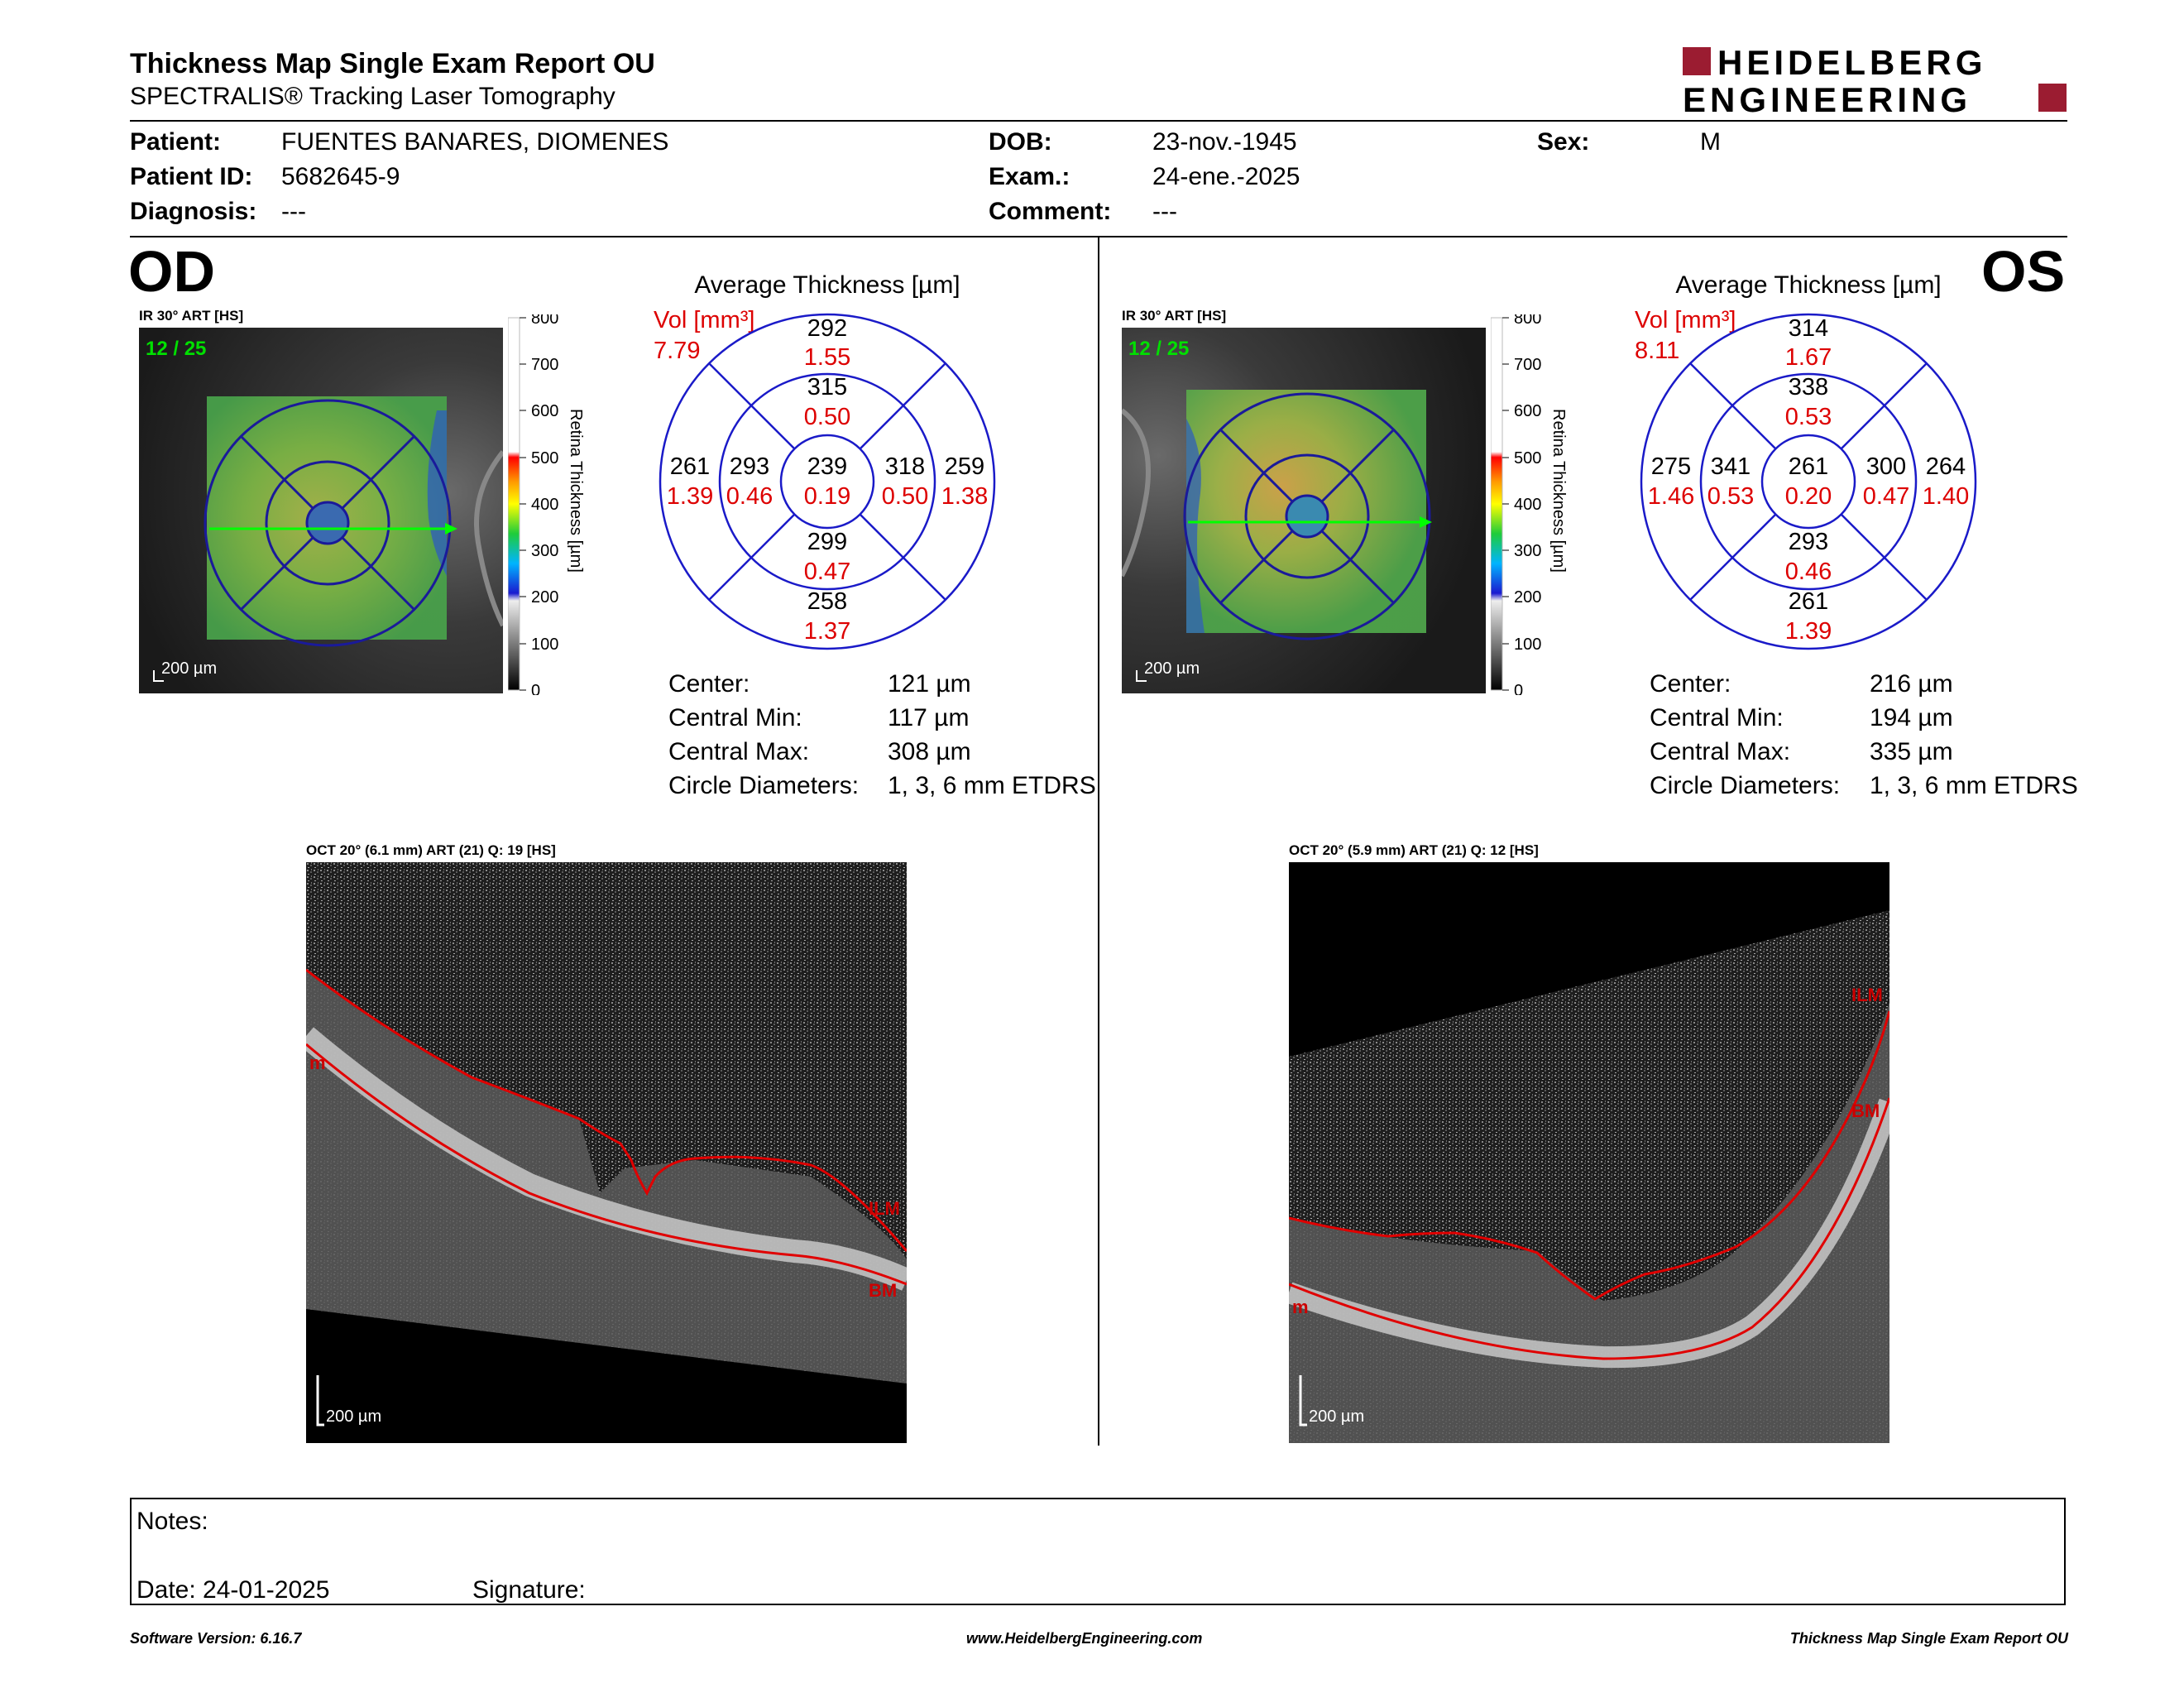 The image size is (2184, 1688). Describe the element at coordinates (739, 751) in the screenshot. I see `od-max-label: Central Max:` at that location.